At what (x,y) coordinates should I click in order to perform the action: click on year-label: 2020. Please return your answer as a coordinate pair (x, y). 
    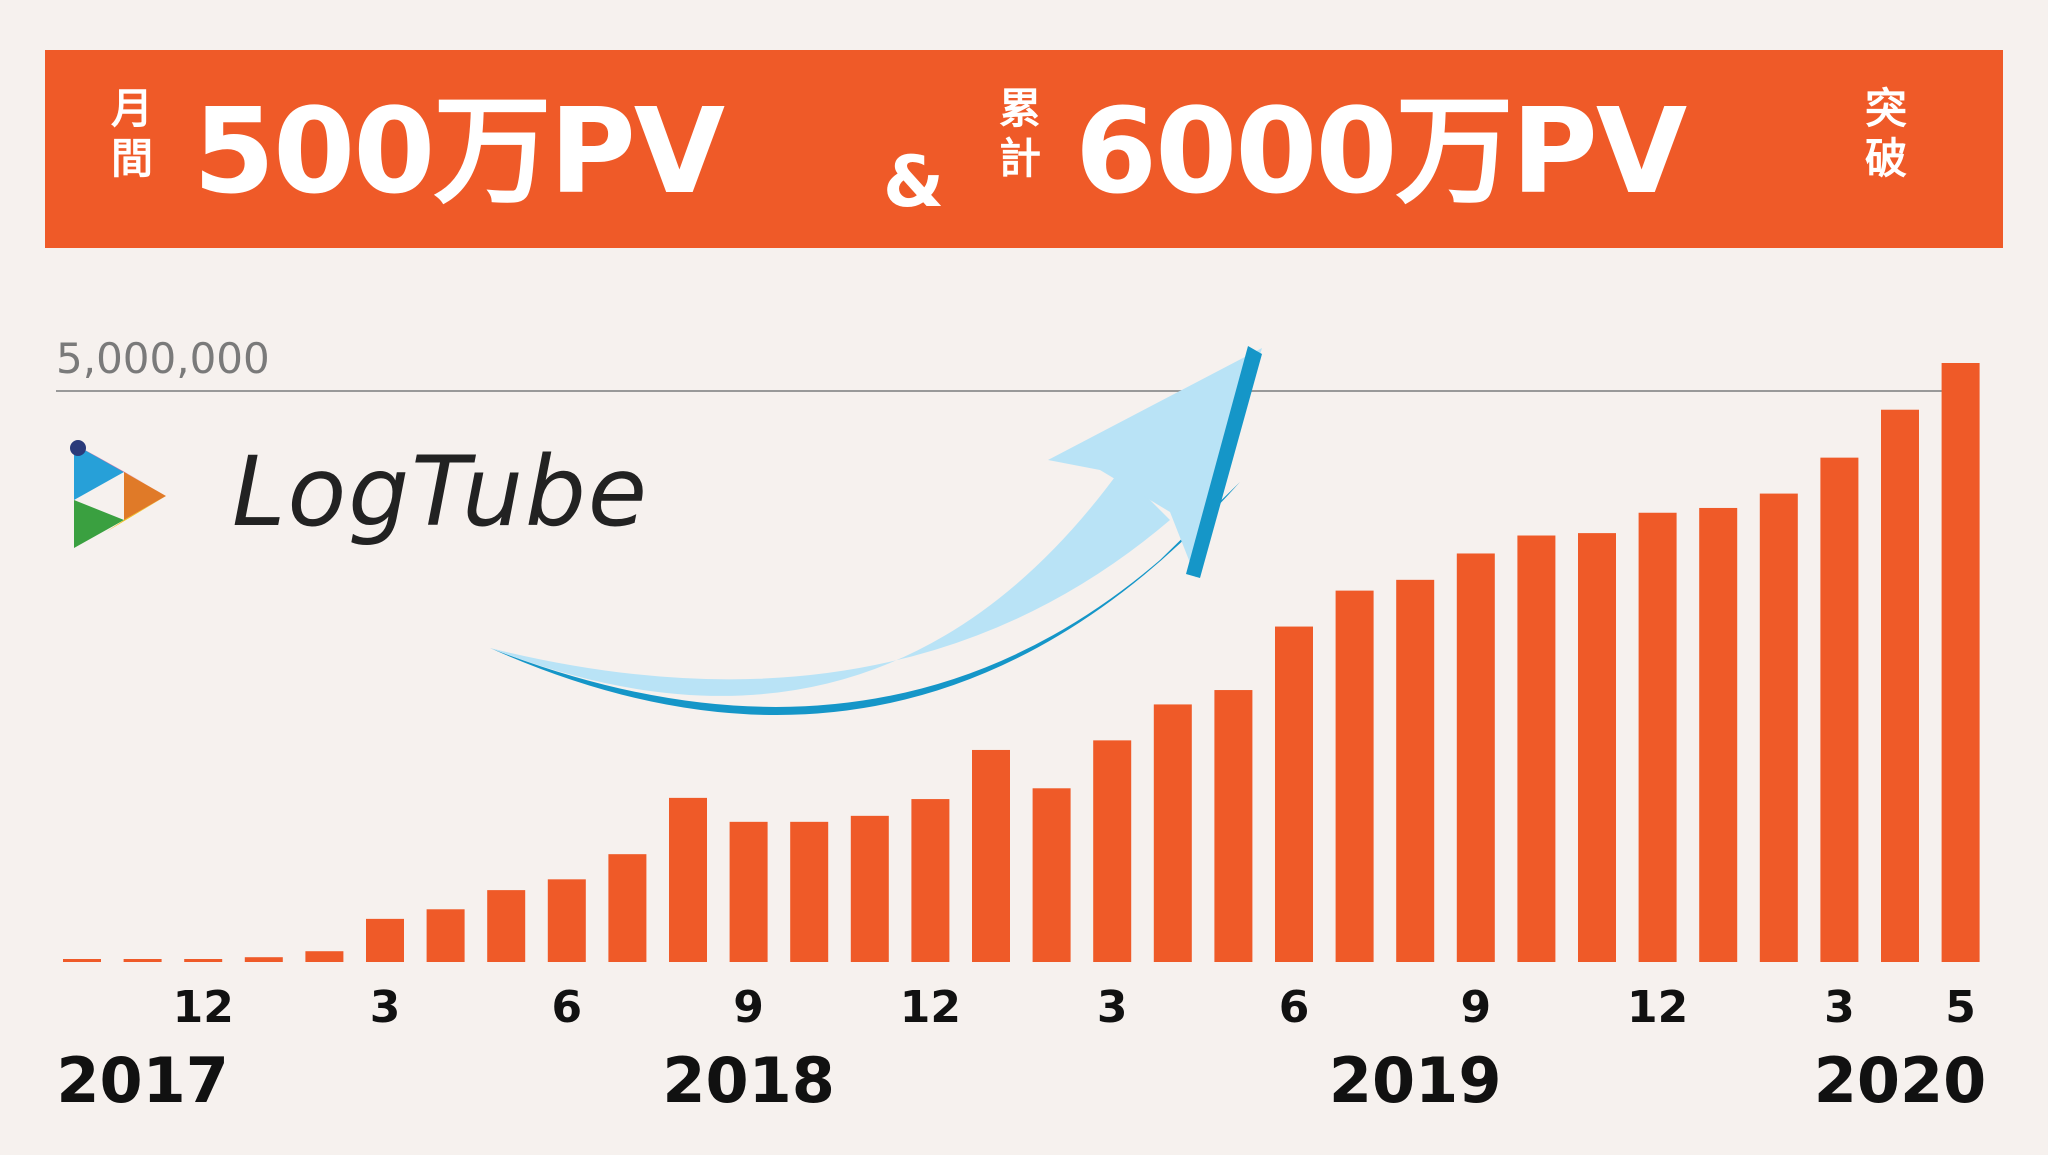
    Looking at the image, I should click on (1900, 1080).